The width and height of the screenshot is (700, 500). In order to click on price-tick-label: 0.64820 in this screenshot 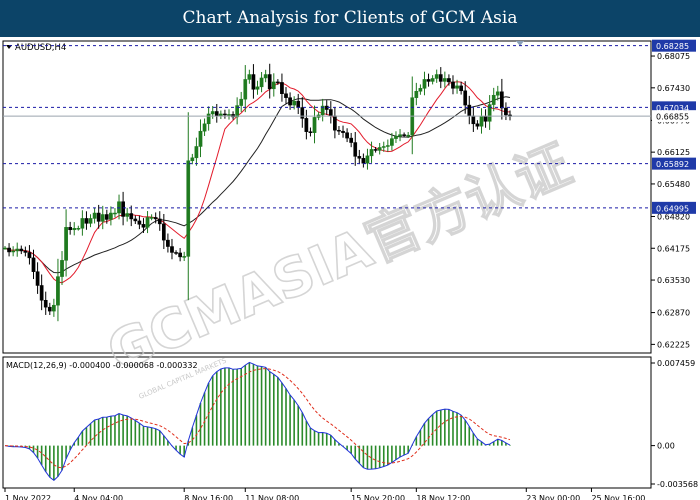, I will do `click(673, 216)`.